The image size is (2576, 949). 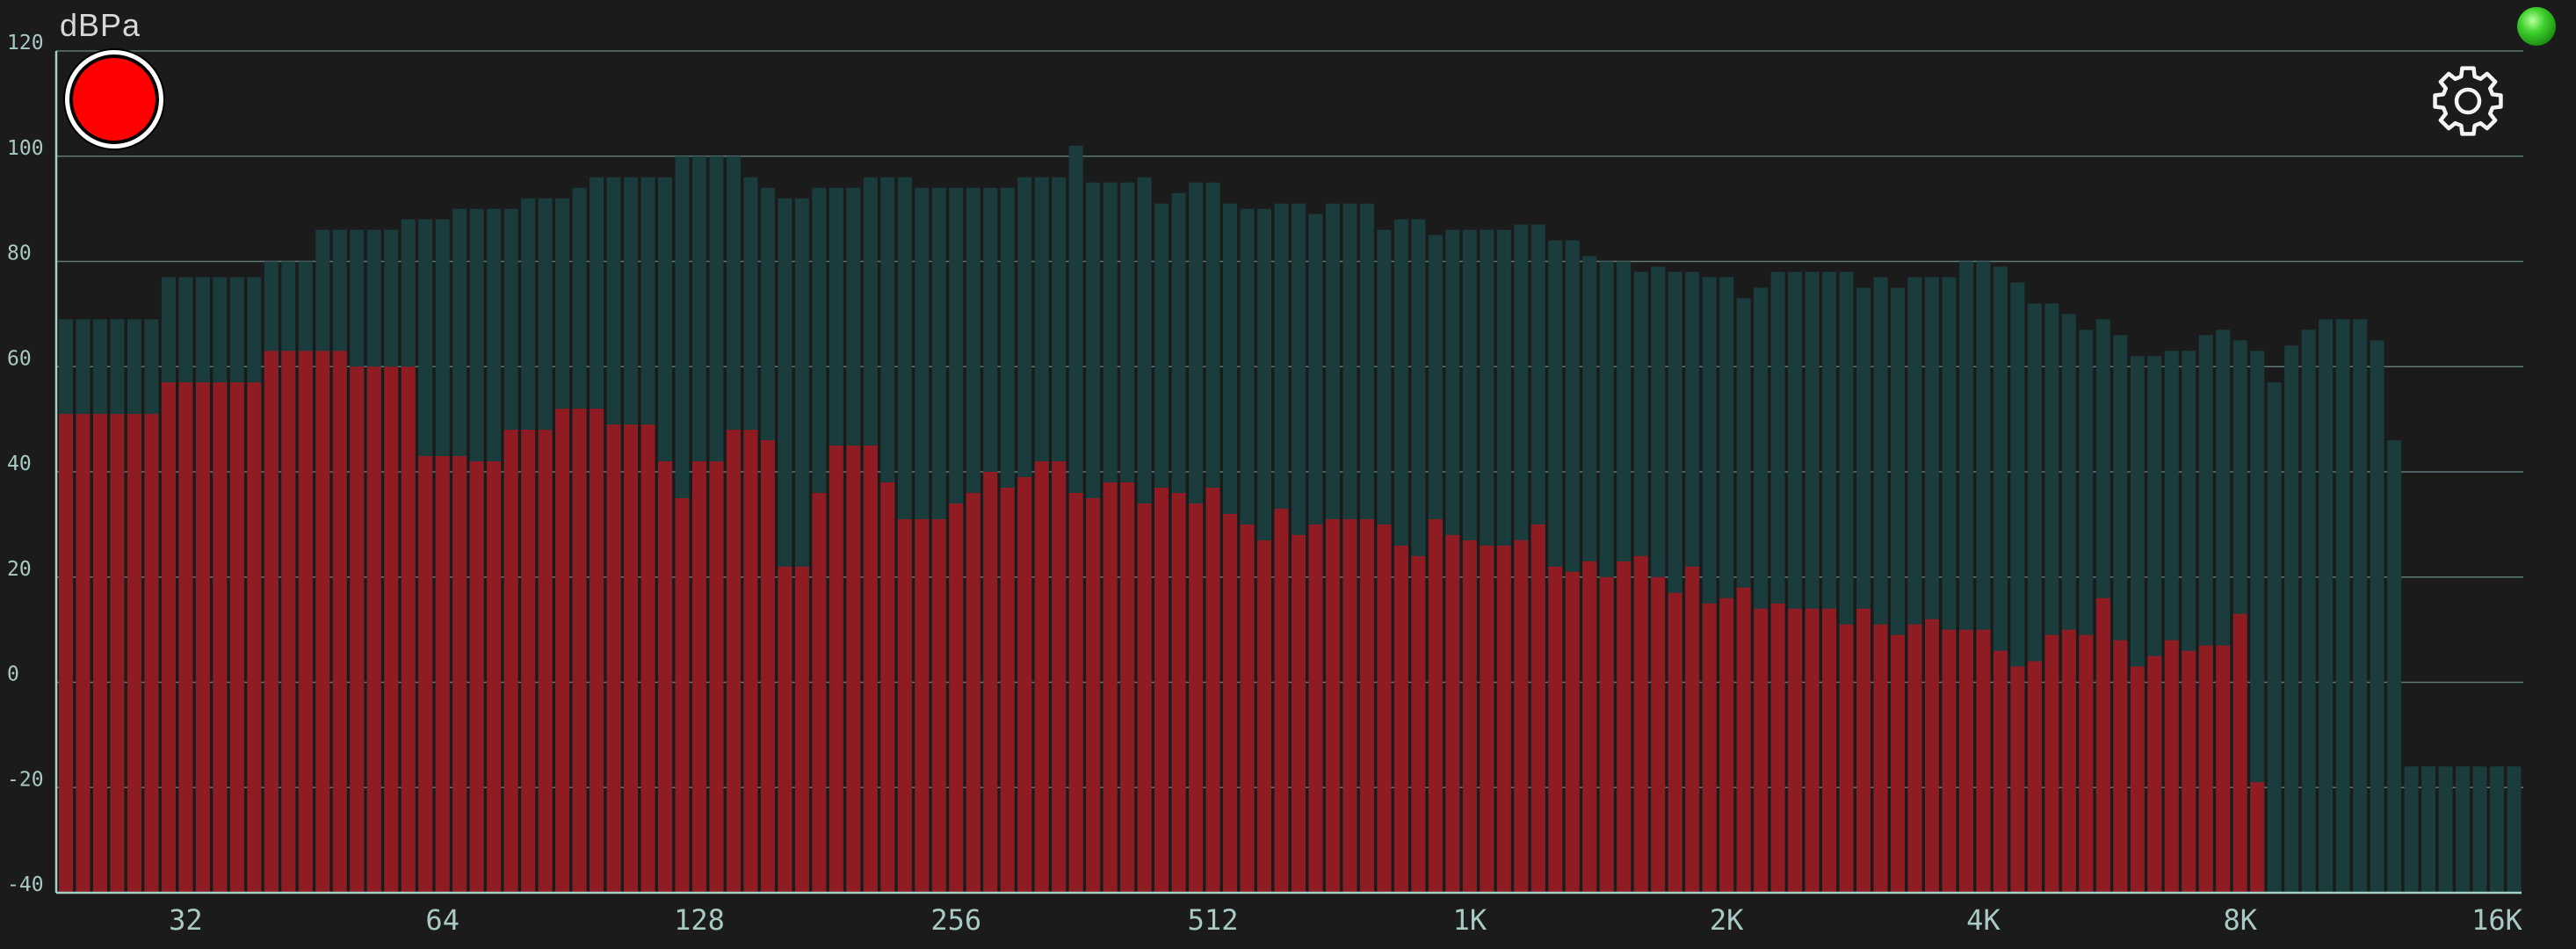 I want to click on y-tick-label: -40, so click(x=25, y=884).